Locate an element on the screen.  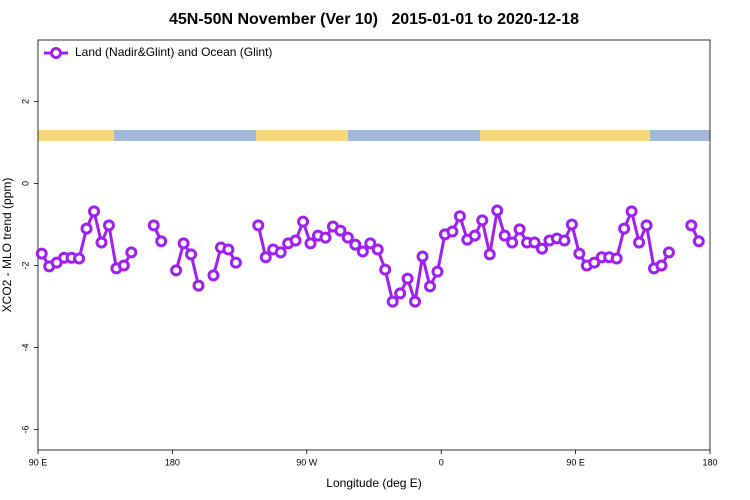
x-tick-label: 0 is located at coordinates (441, 462).